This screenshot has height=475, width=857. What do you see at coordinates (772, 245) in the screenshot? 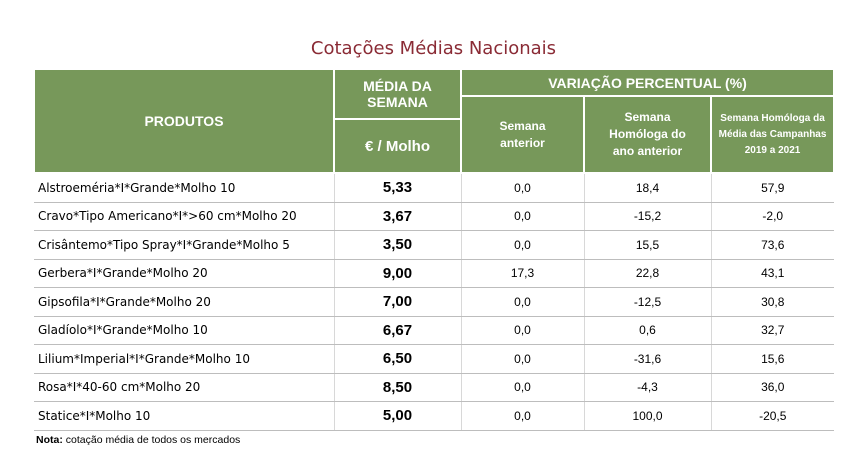
I see `variation-cell: 73,6` at bounding box center [772, 245].